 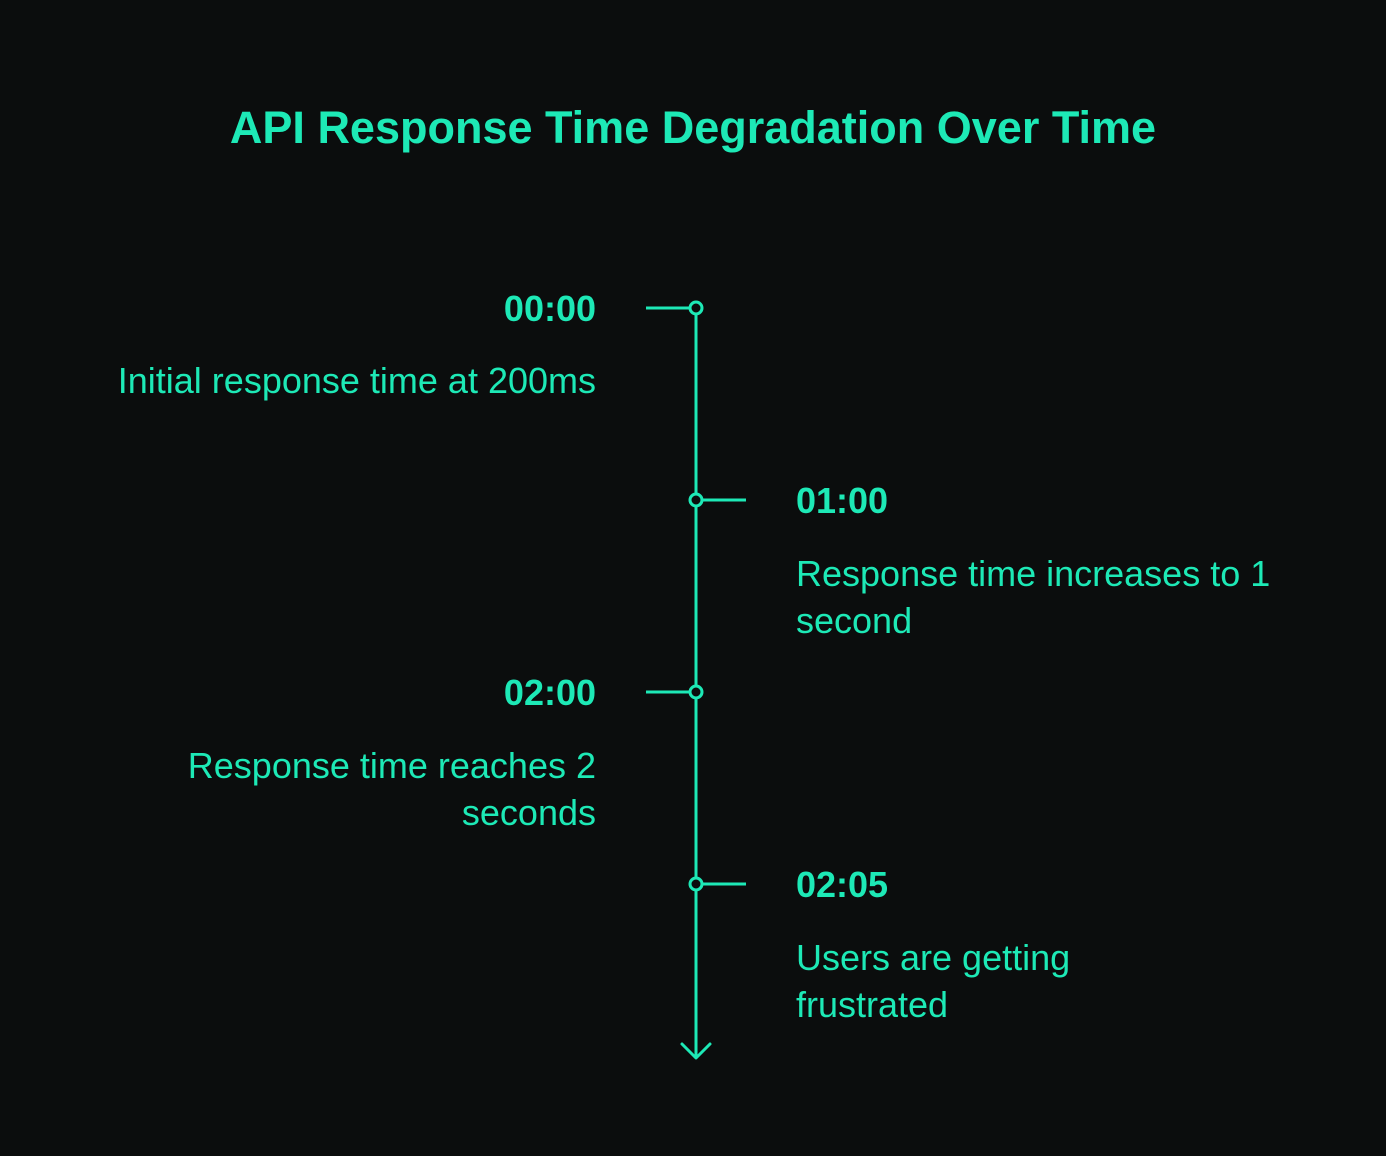 I want to click on event-description: Users are getting frustrated, so click(x=933, y=981).